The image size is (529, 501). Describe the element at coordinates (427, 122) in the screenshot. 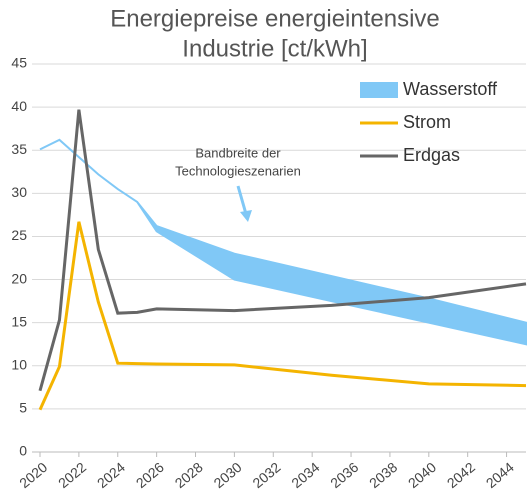

I see `legend-label: Strom` at that location.